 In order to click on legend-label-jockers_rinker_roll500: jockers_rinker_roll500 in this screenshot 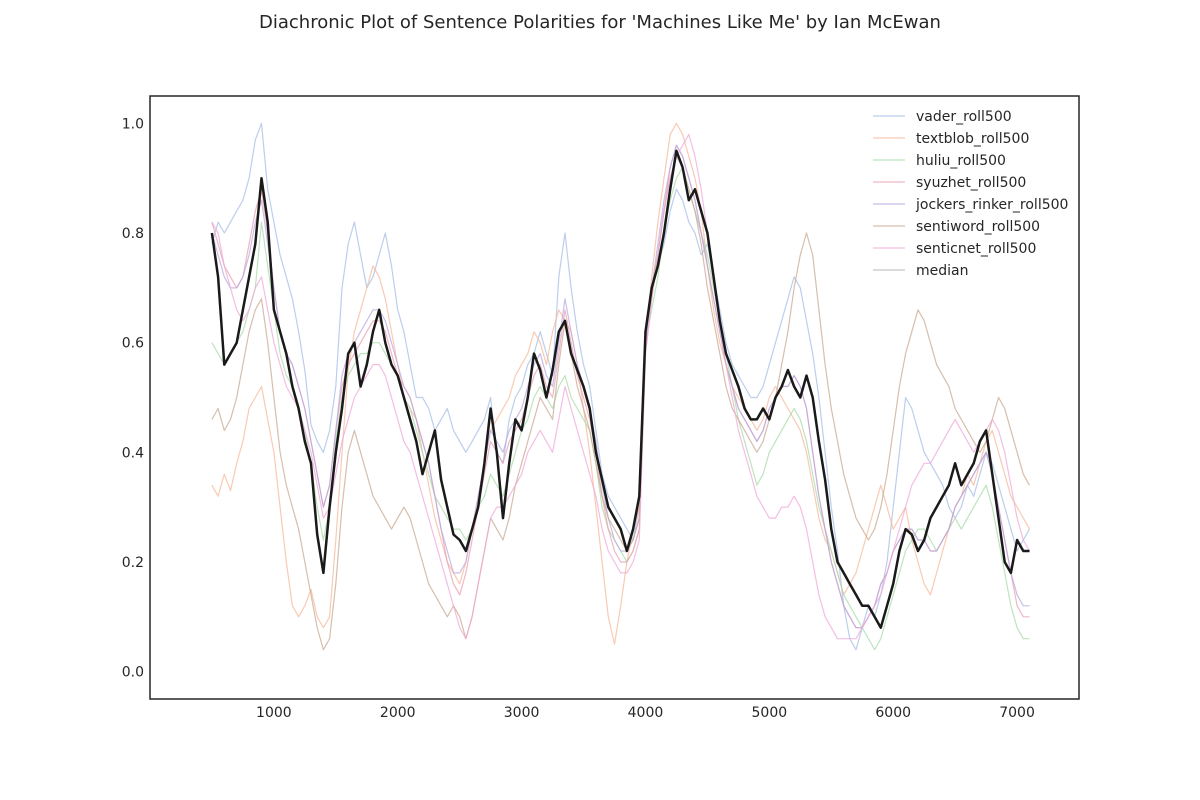, I will do `click(991, 205)`.